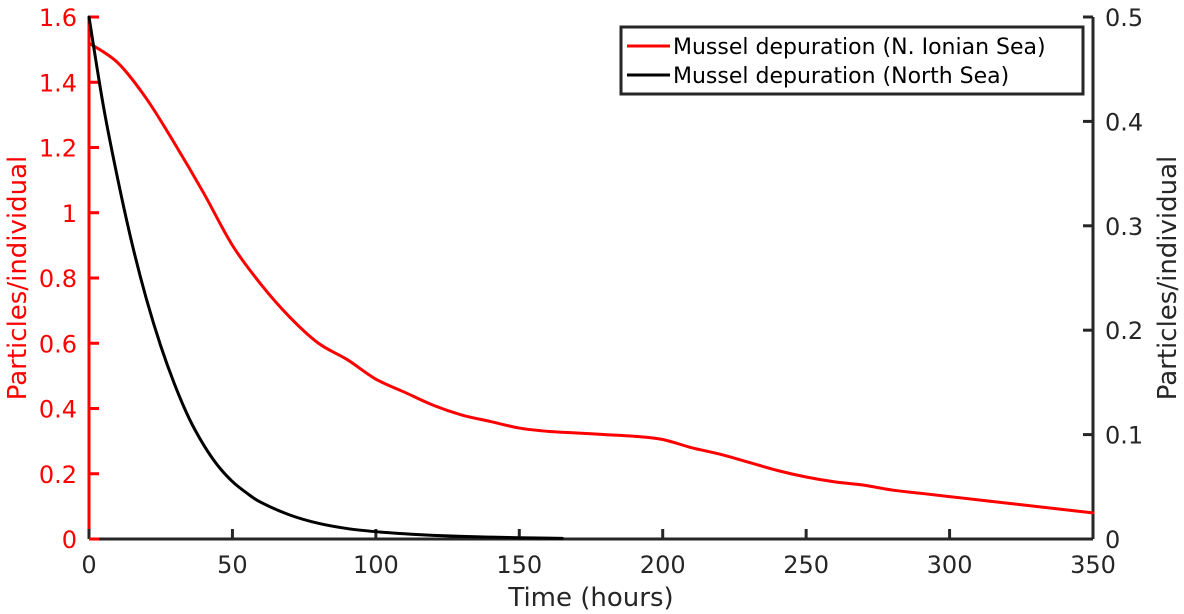  Describe the element at coordinates (806, 565) in the screenshot. I see `x-tick-label: 250` at that location.